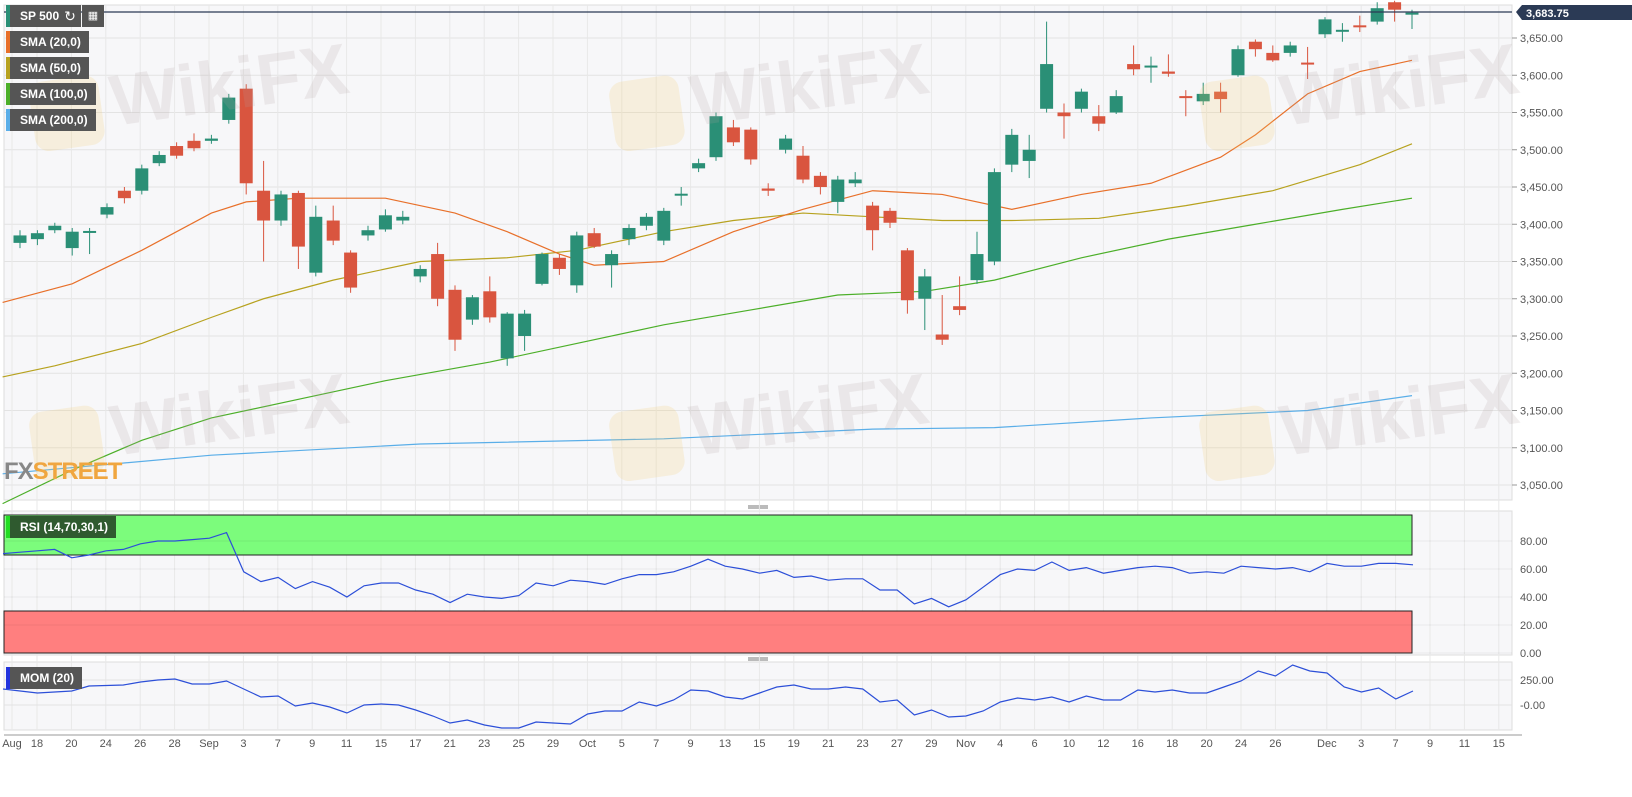  I want to click on symbol-label: SP 500, so click(37, 16).